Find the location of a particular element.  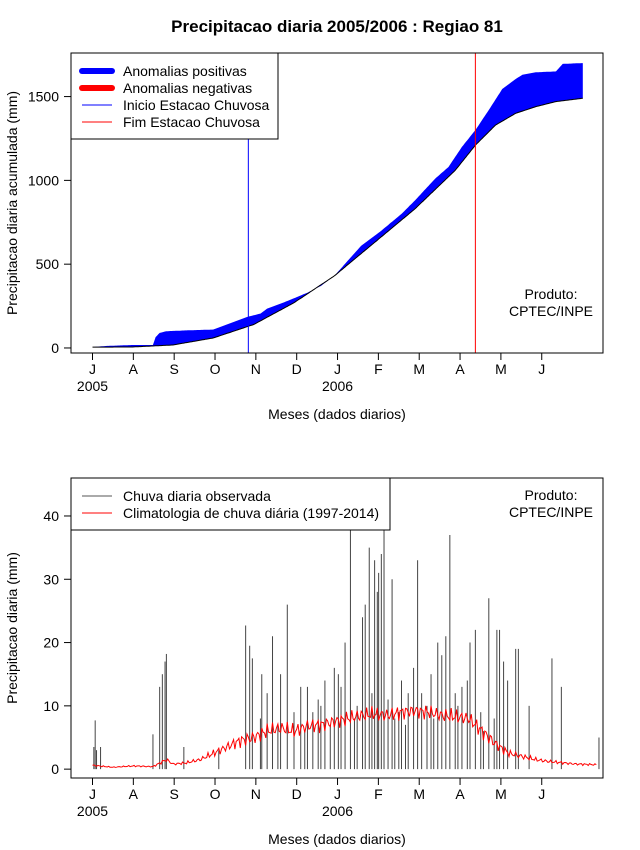

legend-label-observed: Chuva diaria observada is located at coordinates (197, 496).